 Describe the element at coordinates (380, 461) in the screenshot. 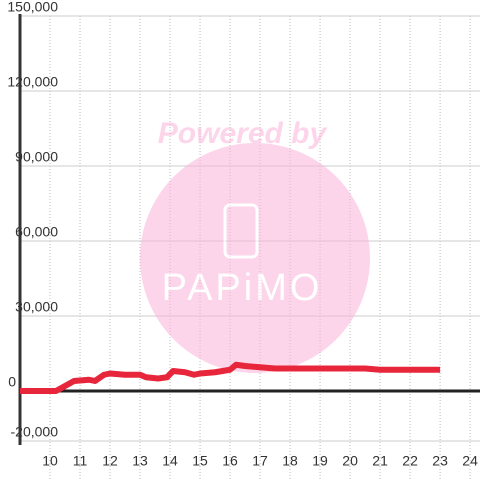

I see `x-tick-label: 21` at that location.